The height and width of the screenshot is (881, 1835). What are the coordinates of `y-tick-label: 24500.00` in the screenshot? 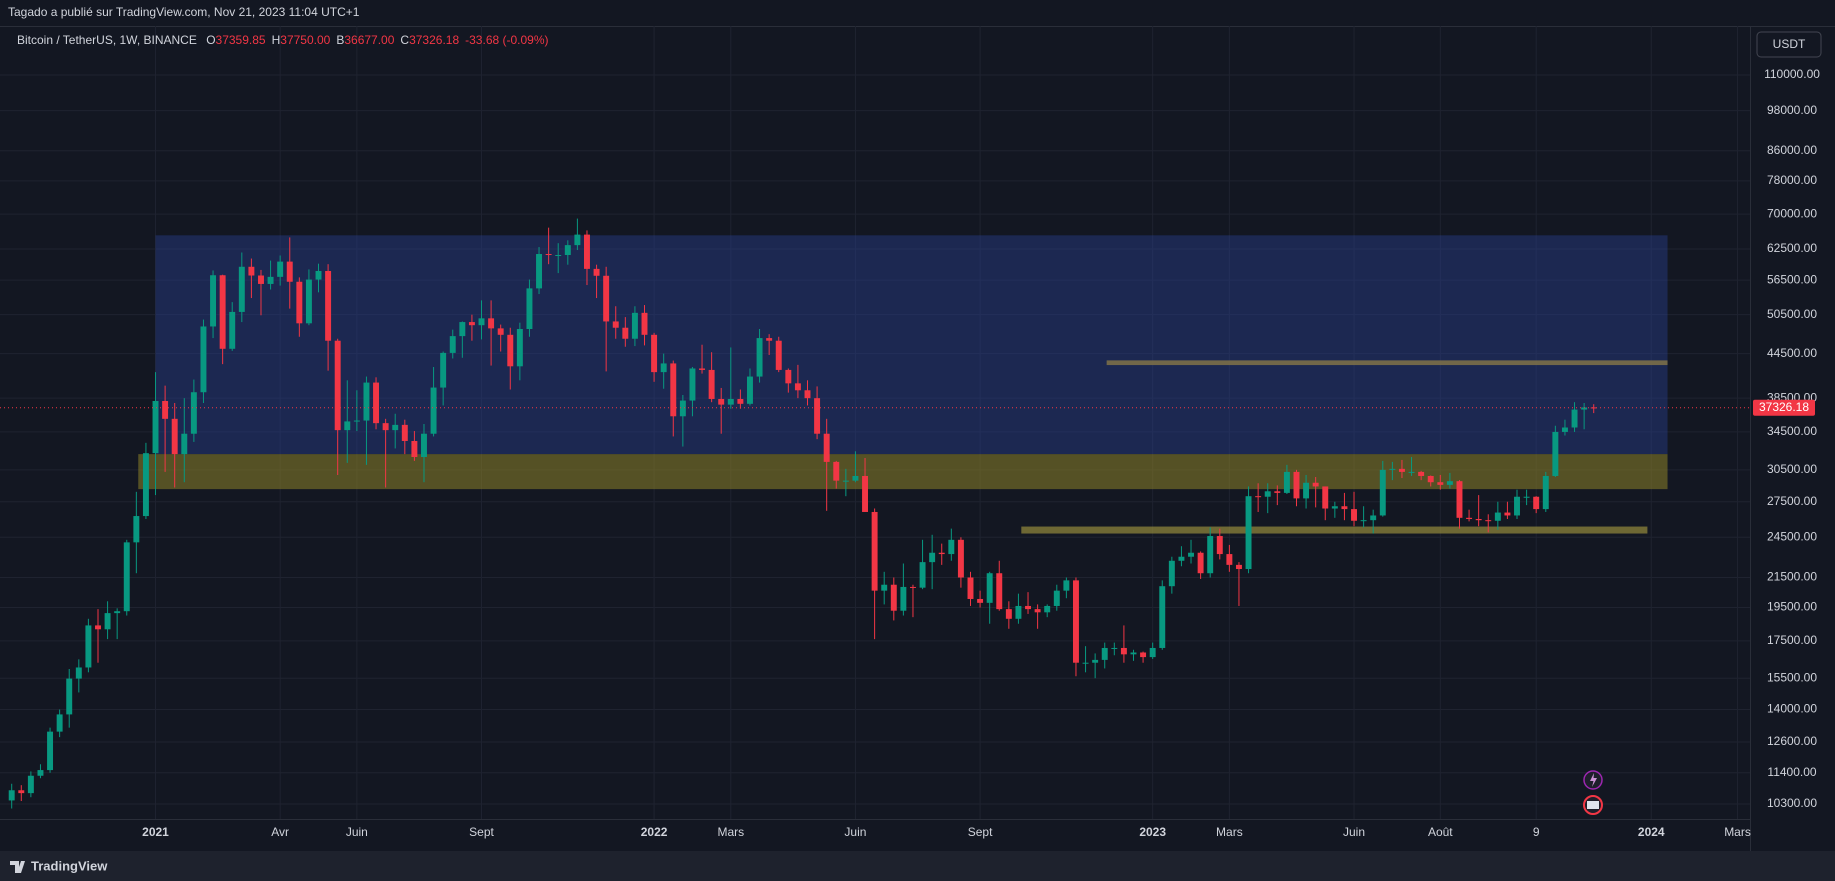 It's located at (1792, 536).